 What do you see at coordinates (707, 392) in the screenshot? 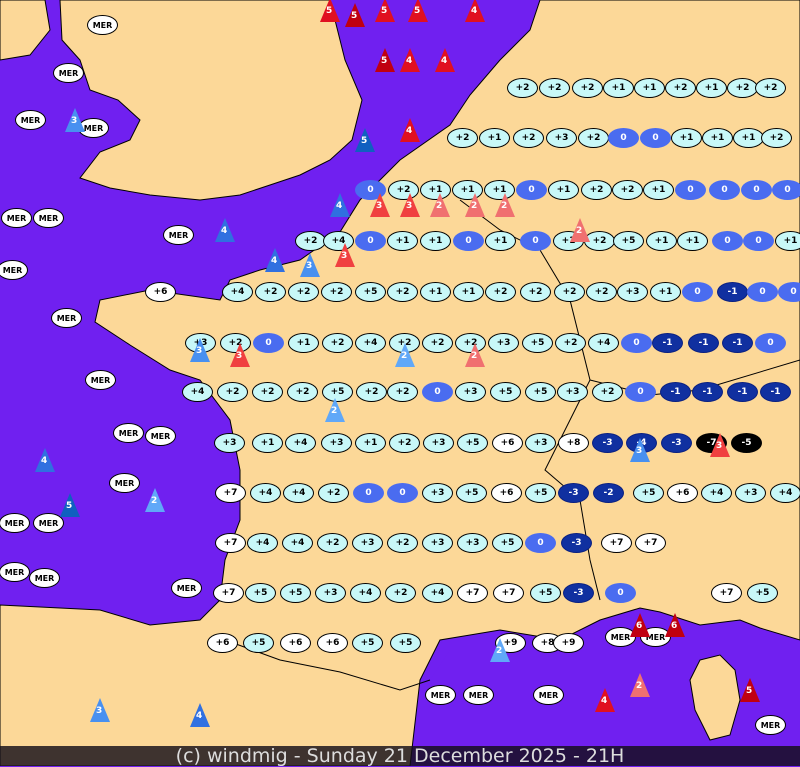
I see `temperature-marker: -1` at bounding box center [707, 392].